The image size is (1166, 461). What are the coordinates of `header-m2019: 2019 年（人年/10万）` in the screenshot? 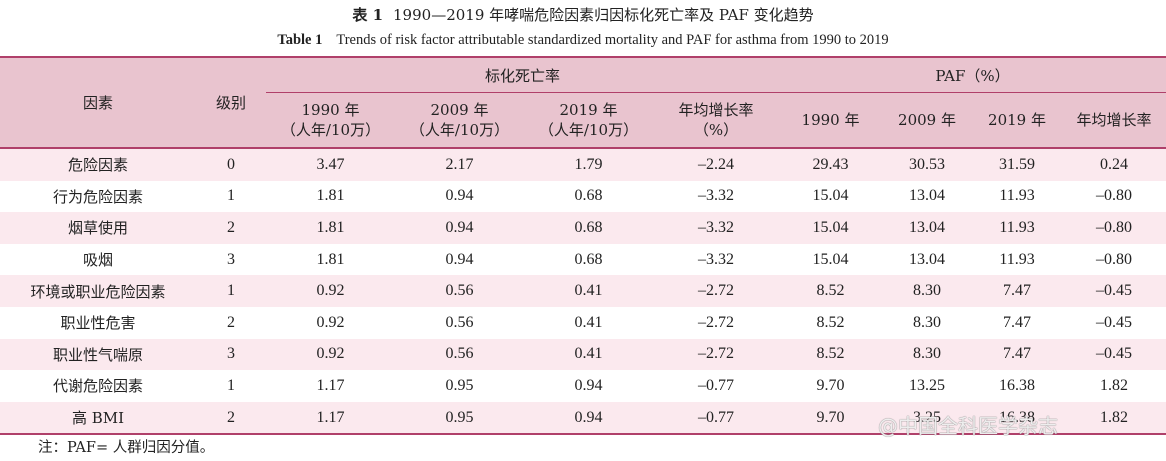 It's located at (588, 120).